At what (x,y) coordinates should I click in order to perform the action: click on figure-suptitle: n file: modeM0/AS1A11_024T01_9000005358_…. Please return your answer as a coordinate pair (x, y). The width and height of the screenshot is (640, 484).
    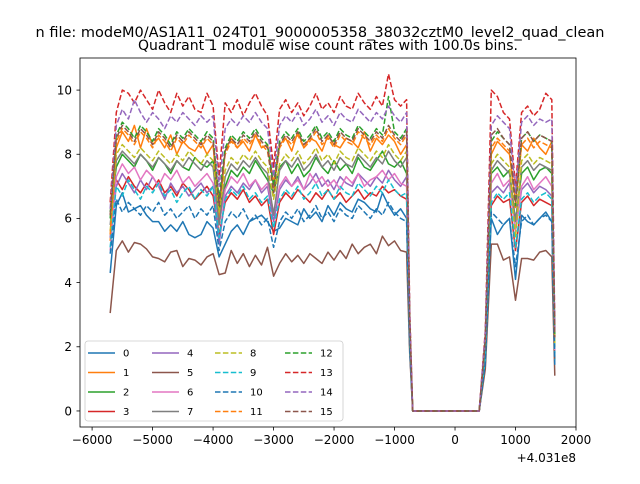
    Looking at the image, I should click on (320, 33).